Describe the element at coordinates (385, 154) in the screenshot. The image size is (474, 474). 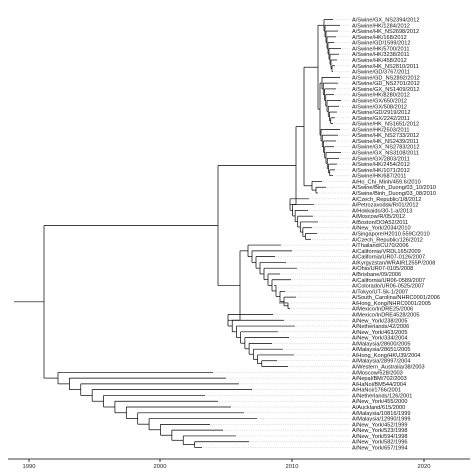
I see `leaf-label: A/Swine/GX_NS3108/2011` at that location.